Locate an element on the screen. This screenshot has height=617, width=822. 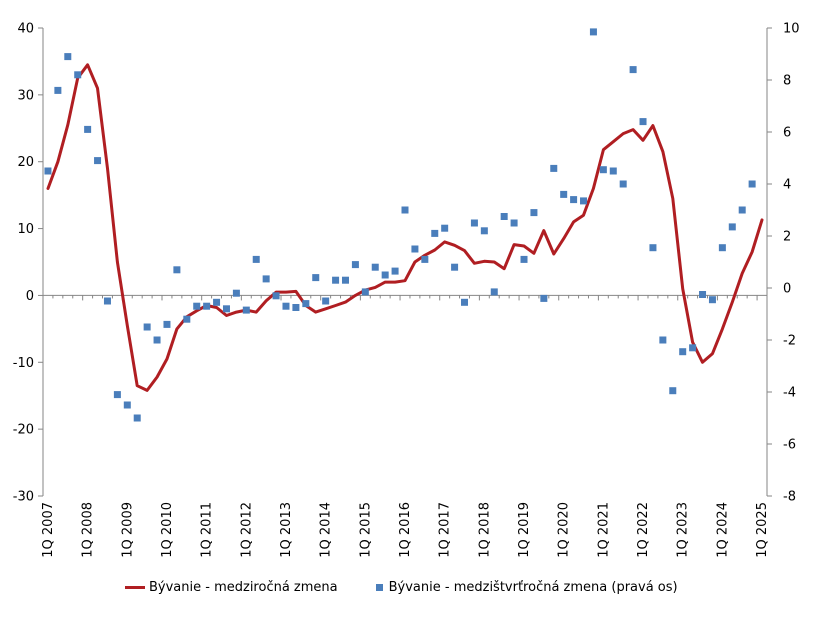
left-axis-tick-label: 30 is located at coordinates (25, 95).